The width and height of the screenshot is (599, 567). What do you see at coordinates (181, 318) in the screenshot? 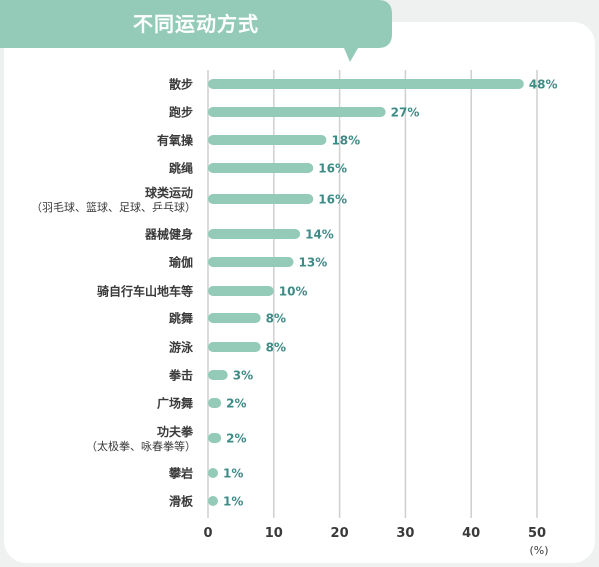
I see `category-label: 跳舞` at bounding box center [181, 318].